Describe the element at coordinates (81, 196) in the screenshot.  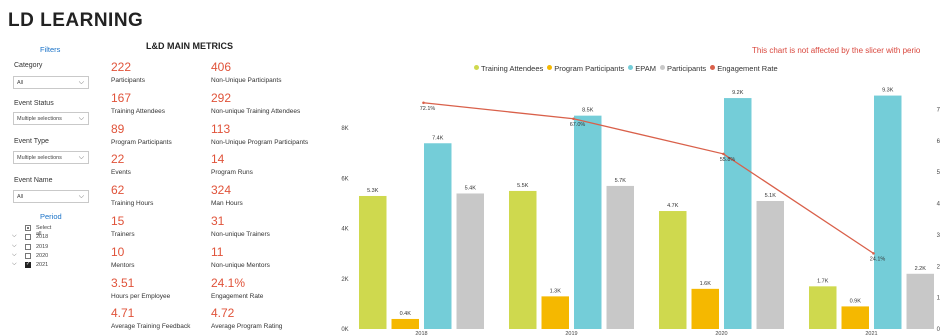
I see `chevron-down-icon: ⌵` at that location.